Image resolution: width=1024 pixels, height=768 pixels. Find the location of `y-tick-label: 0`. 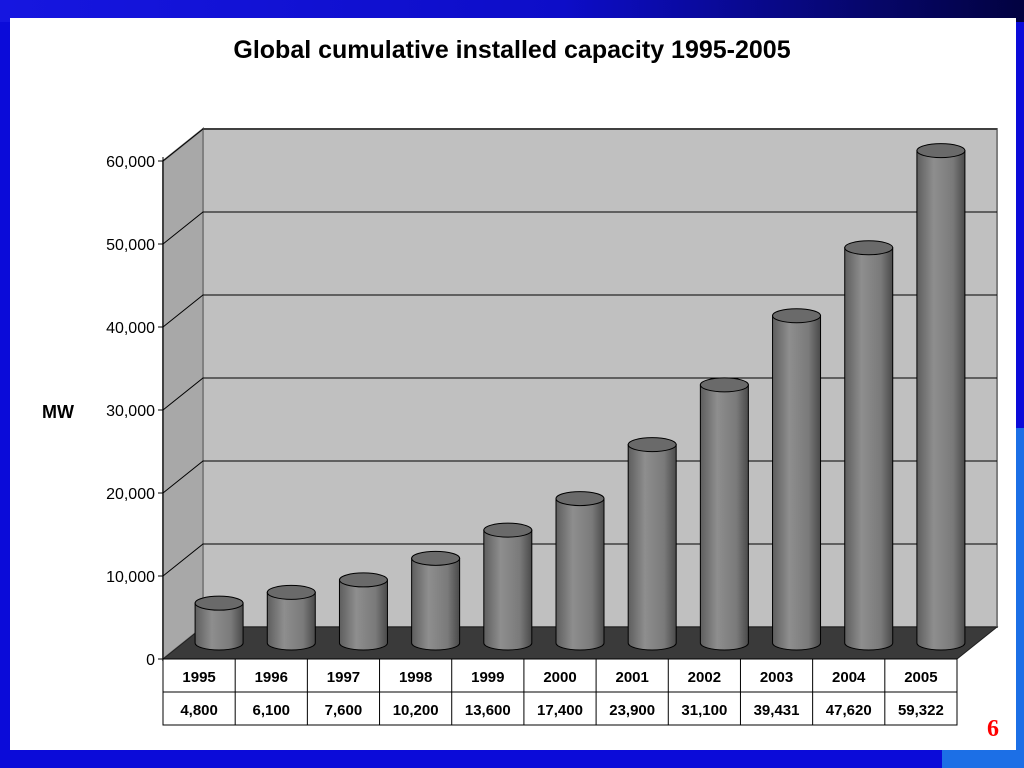

y-tick-label: 0 is located at coordinates (150, 660).